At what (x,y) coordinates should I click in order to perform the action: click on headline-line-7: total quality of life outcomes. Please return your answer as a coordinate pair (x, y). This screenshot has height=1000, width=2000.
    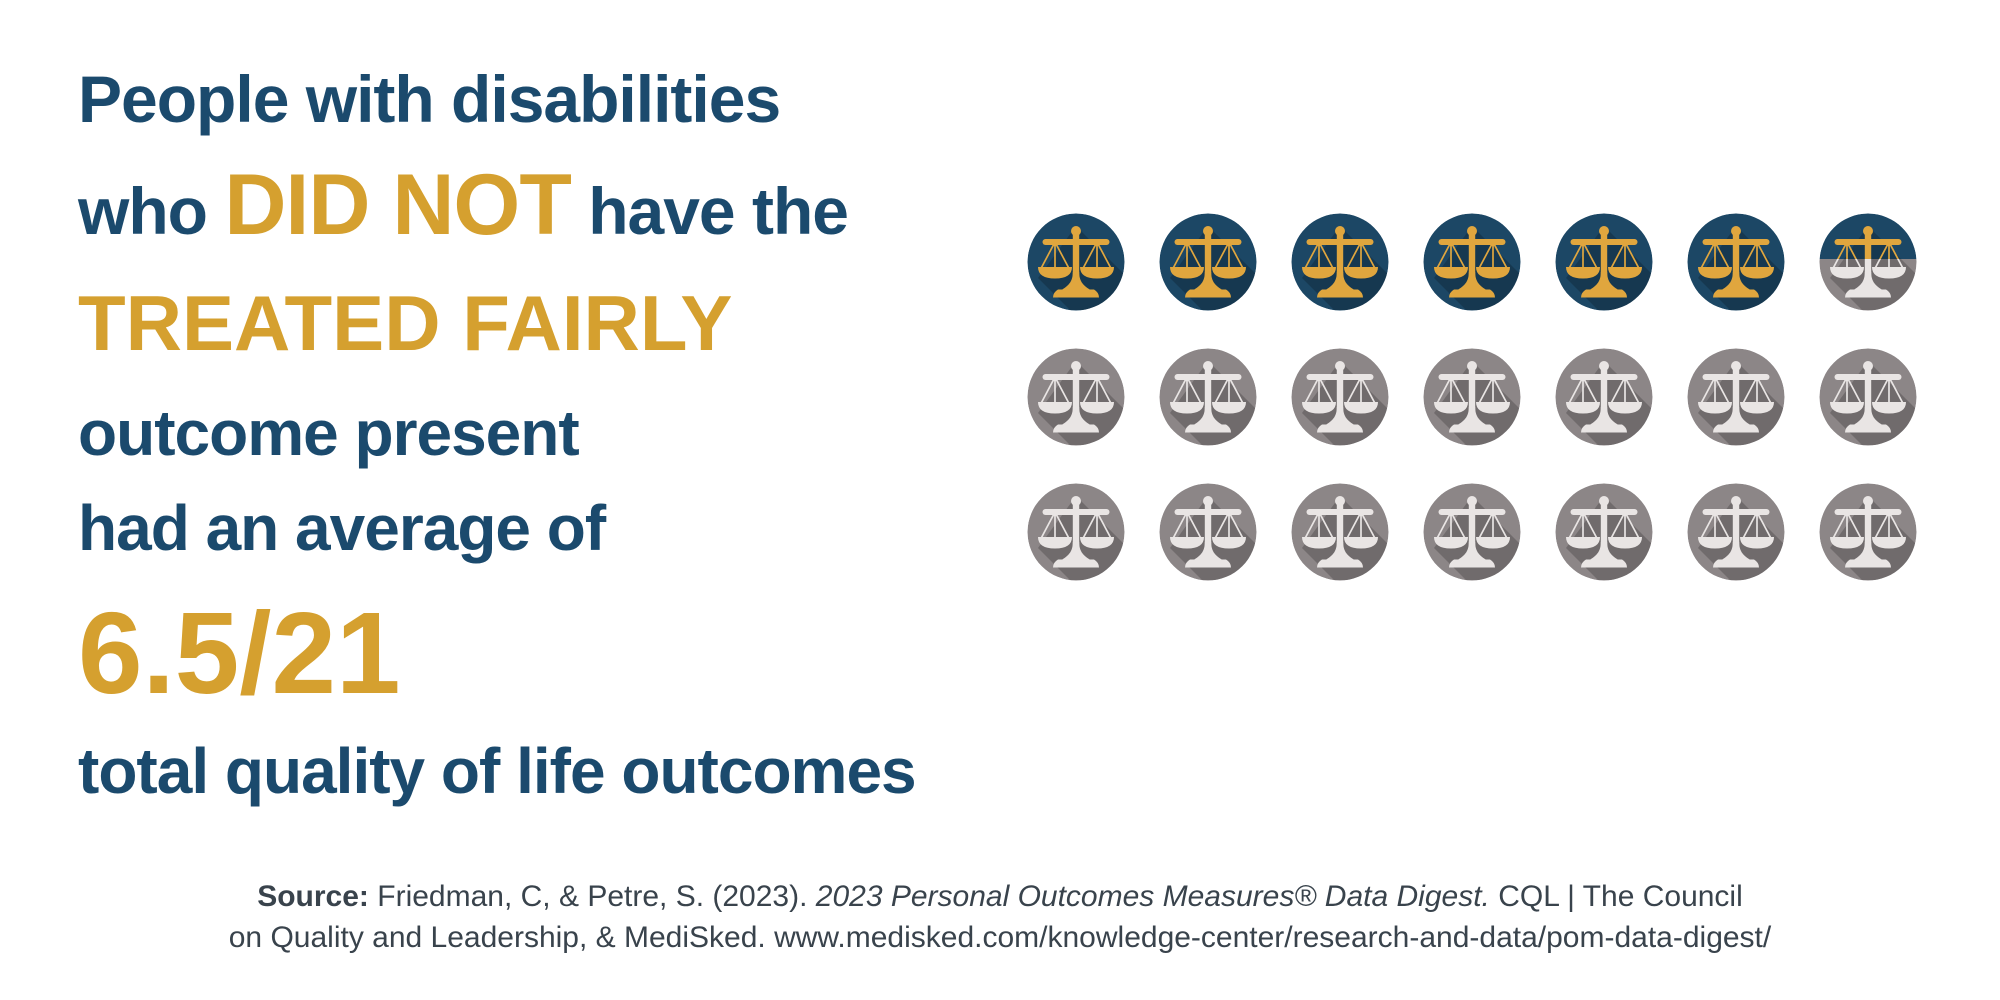
    Looking at the image, I should click on (497, 771).